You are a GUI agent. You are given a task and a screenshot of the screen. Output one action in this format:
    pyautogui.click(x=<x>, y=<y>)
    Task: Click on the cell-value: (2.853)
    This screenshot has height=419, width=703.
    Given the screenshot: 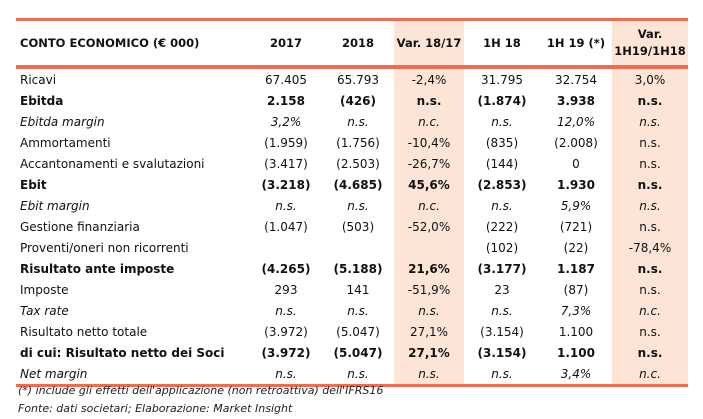 What is the action you would take?
    pyautogui.click(x=502, y=184)
    